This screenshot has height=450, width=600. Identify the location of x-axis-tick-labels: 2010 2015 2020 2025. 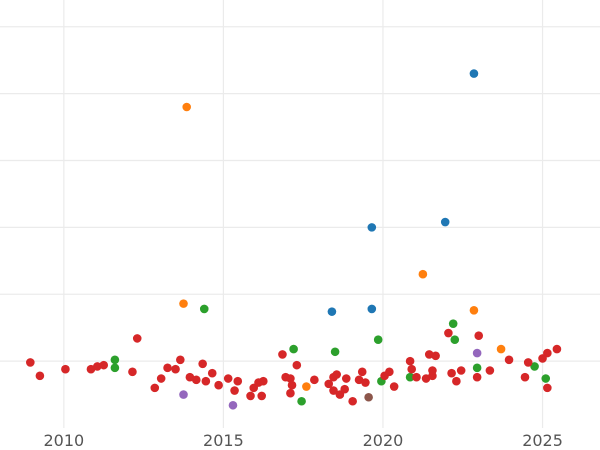
(302, 440).